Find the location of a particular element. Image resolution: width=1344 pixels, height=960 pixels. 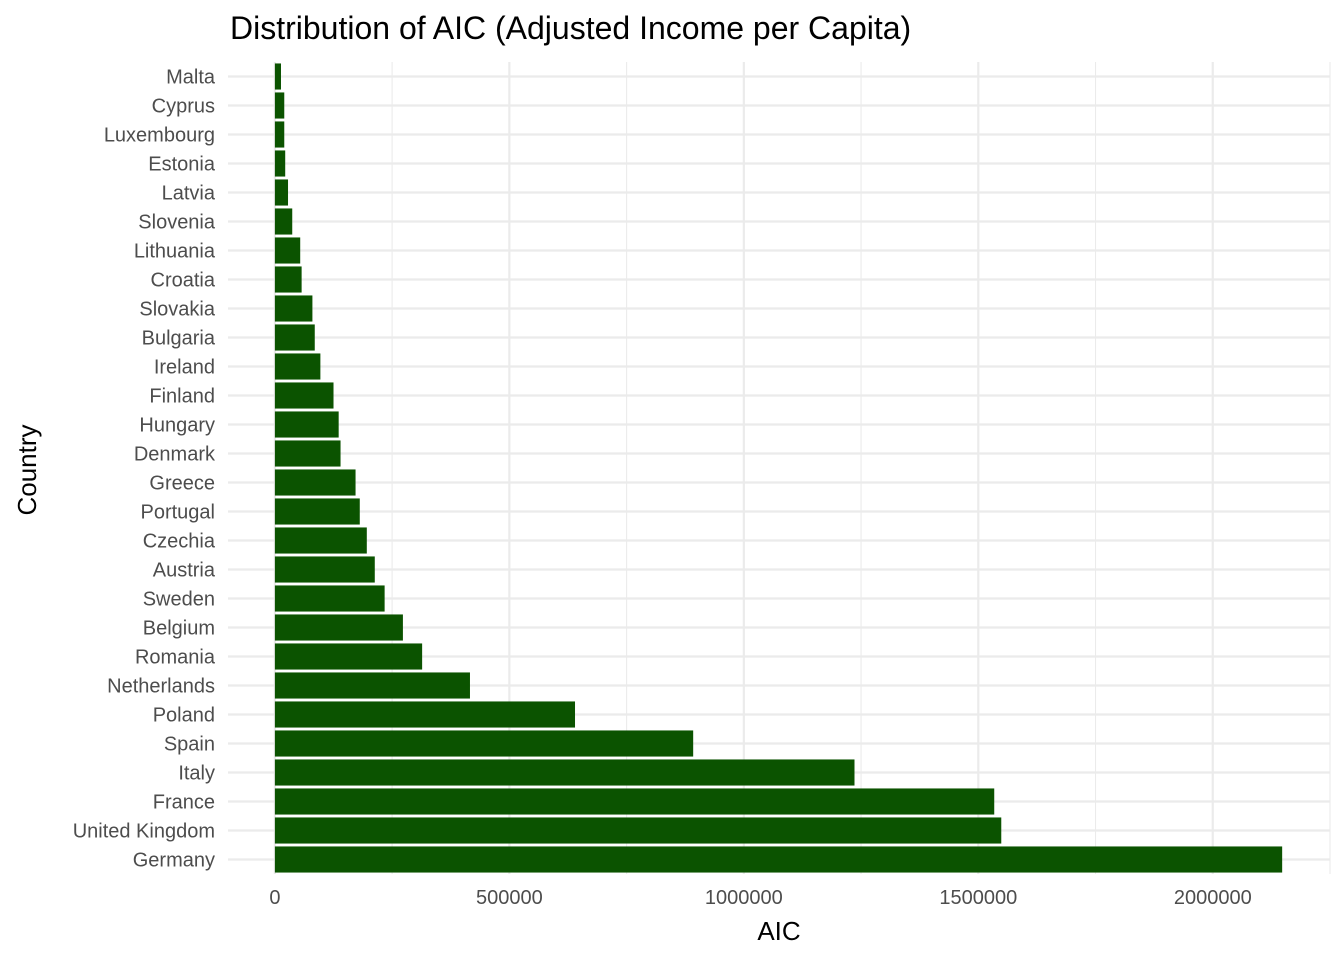

y-tick-label: Lithuania is located at coordinates (175, 252).